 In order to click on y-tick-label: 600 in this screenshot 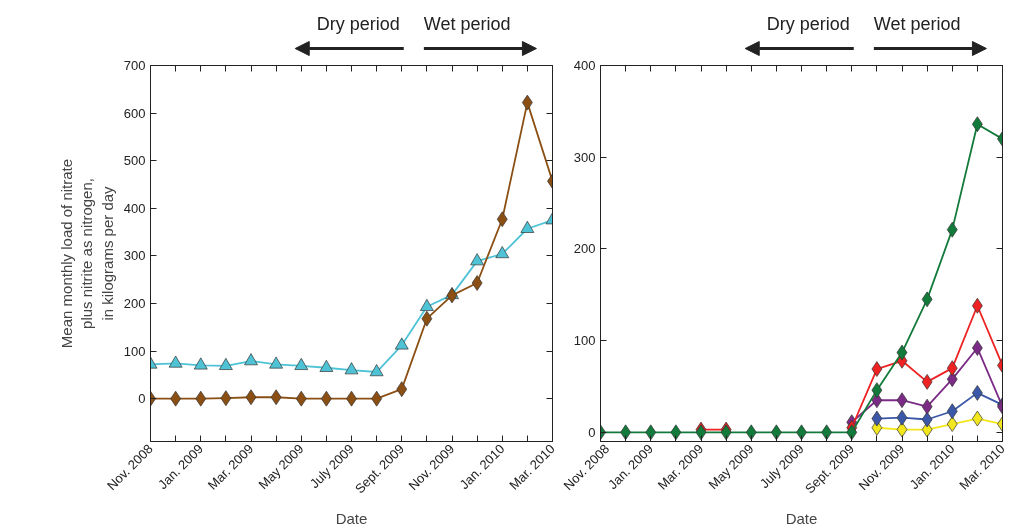, I will do `click(134, 113)`.